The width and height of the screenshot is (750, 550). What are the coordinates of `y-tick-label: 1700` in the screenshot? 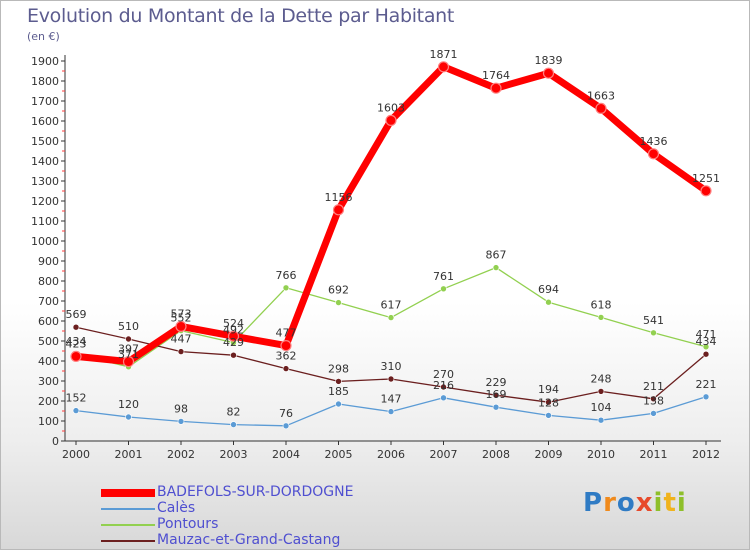 It's located at (45, 101).